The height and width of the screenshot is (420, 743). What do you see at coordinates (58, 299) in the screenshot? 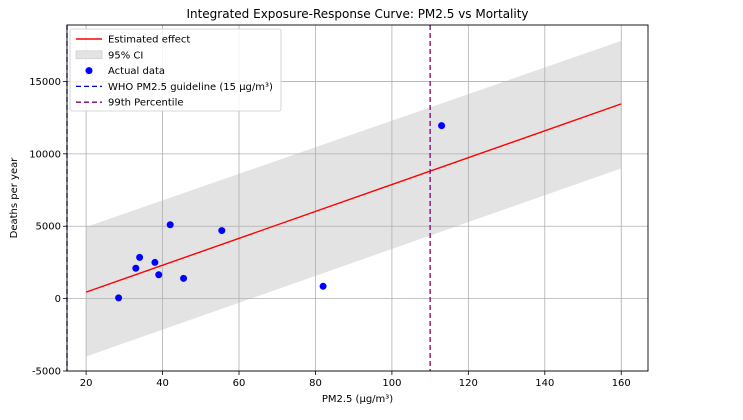
I see `y-tick-label: 0` at bounding box center [58, 299].